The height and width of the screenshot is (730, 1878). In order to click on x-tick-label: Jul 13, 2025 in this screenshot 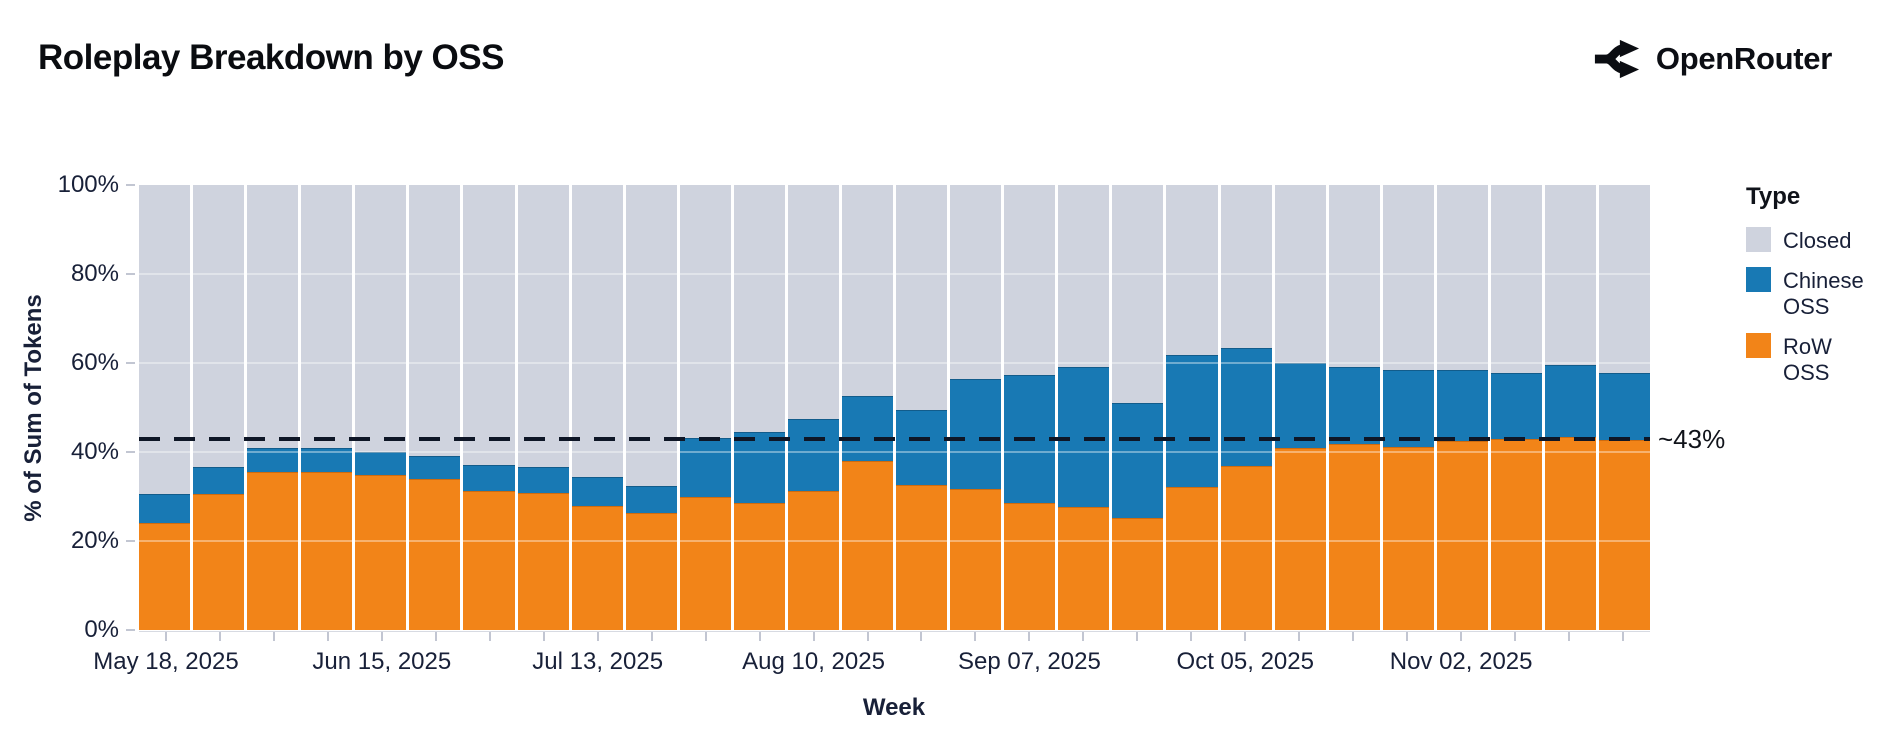, I will do `click(598, 661)`.